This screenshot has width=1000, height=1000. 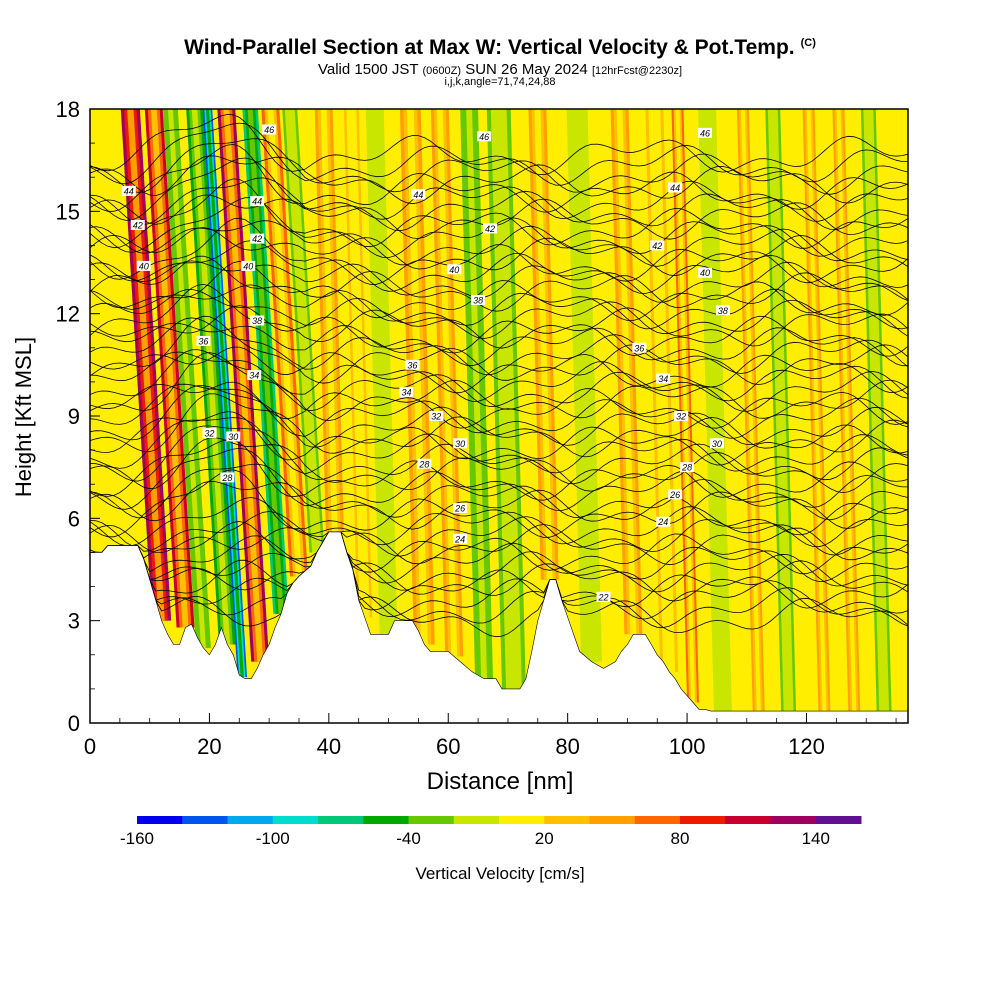 What do you see at coordinates (680, 838) in the screenshot?
I see `colorbar-tick-label: 80` at bounding box center [680, 838].